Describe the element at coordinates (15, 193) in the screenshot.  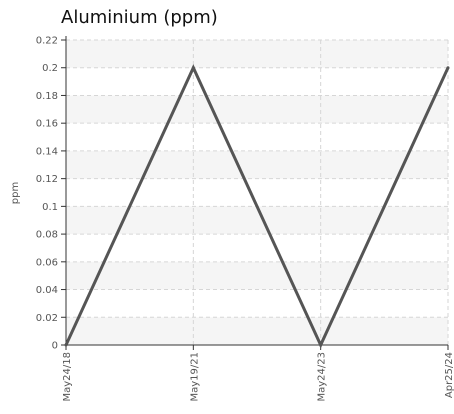
I see `y-axis-label: ppm` at that location.